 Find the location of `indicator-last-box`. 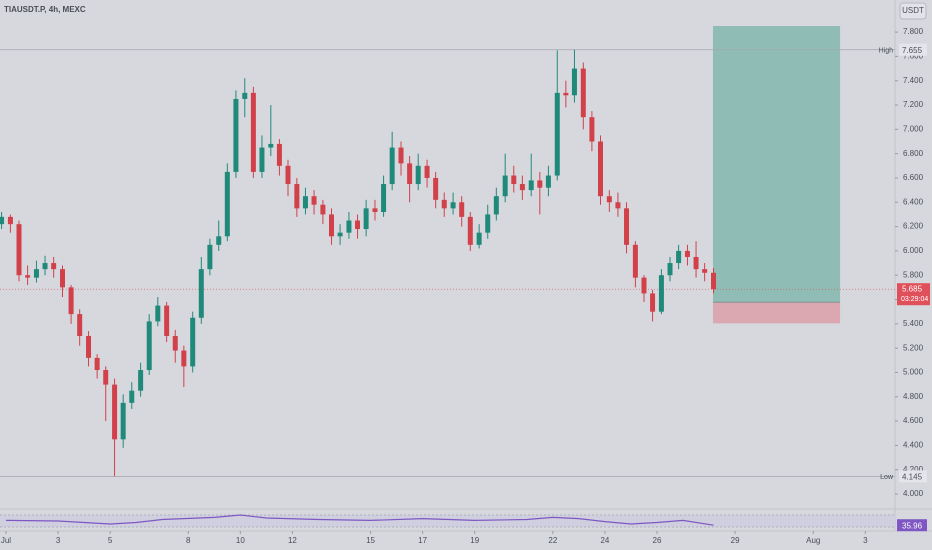

indicator-last-box is located at coordinates (912, 525).